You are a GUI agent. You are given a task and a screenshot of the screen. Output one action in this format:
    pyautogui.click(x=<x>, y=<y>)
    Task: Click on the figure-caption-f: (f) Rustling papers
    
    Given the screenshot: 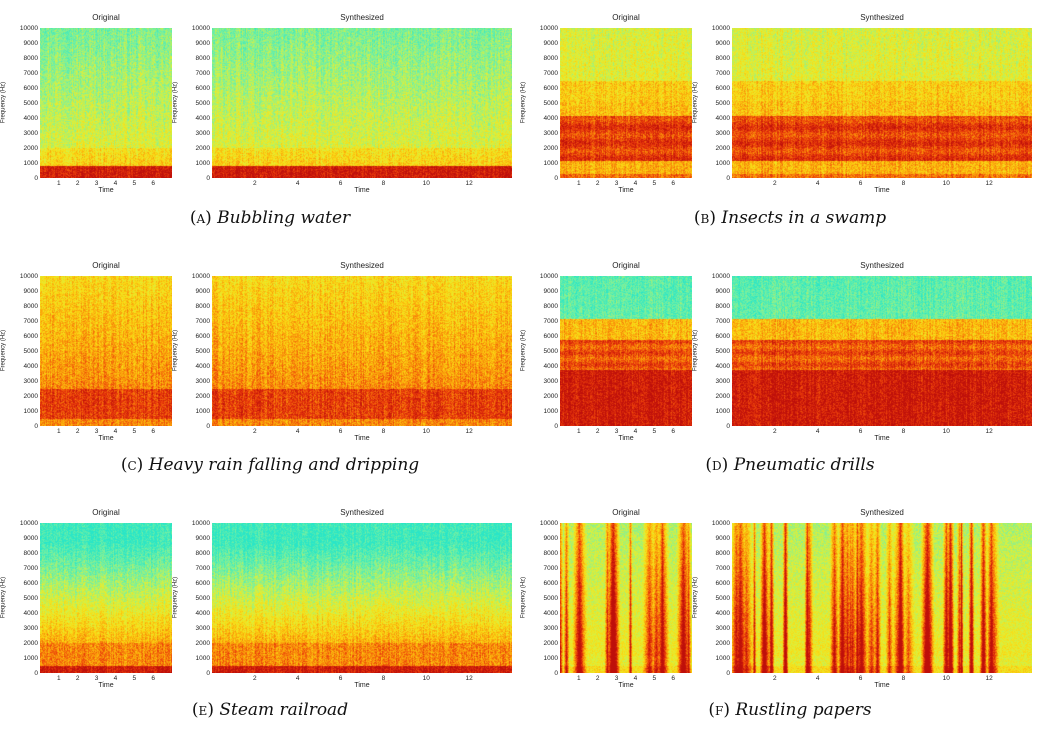 What is the action you would take?
    pyautogui.click(x=790, y=710)
    